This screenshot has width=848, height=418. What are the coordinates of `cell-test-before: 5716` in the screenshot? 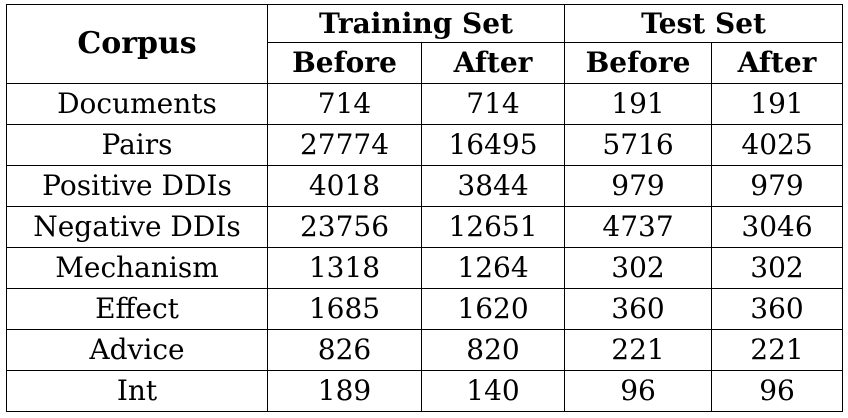 It's located at (638, 145).